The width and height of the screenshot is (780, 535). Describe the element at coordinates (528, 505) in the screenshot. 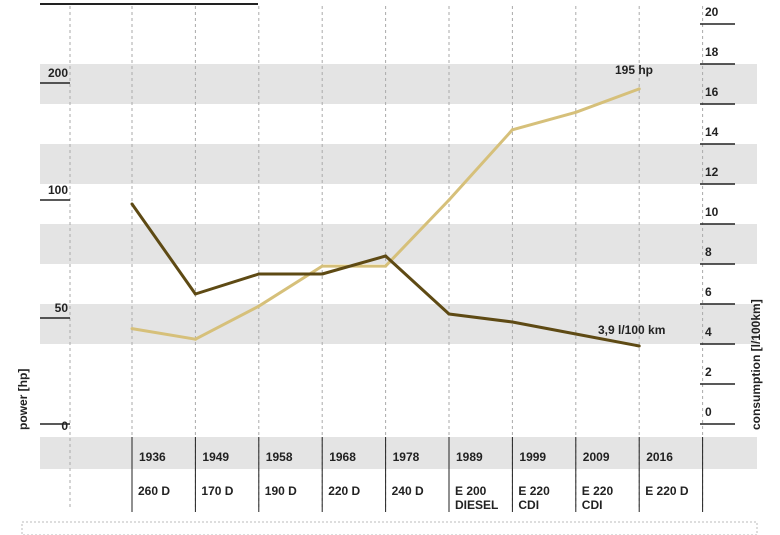

I see `model-label-6-1: CDI` at that location.